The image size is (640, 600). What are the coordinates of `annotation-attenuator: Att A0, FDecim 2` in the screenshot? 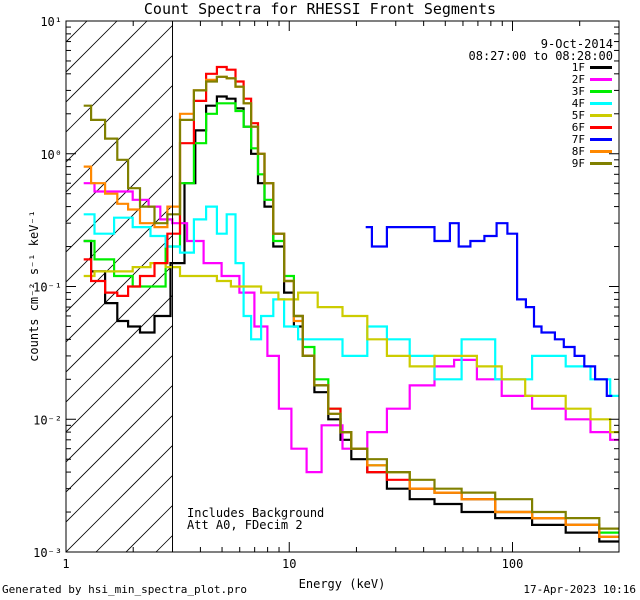 It's located at (245, 525).